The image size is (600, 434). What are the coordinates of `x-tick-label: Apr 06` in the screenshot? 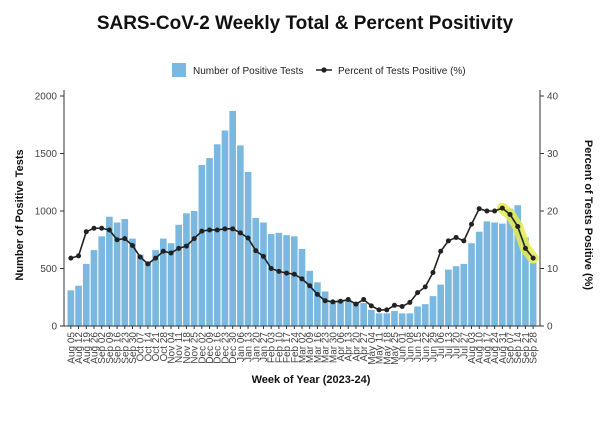 It's located at (341, 347).